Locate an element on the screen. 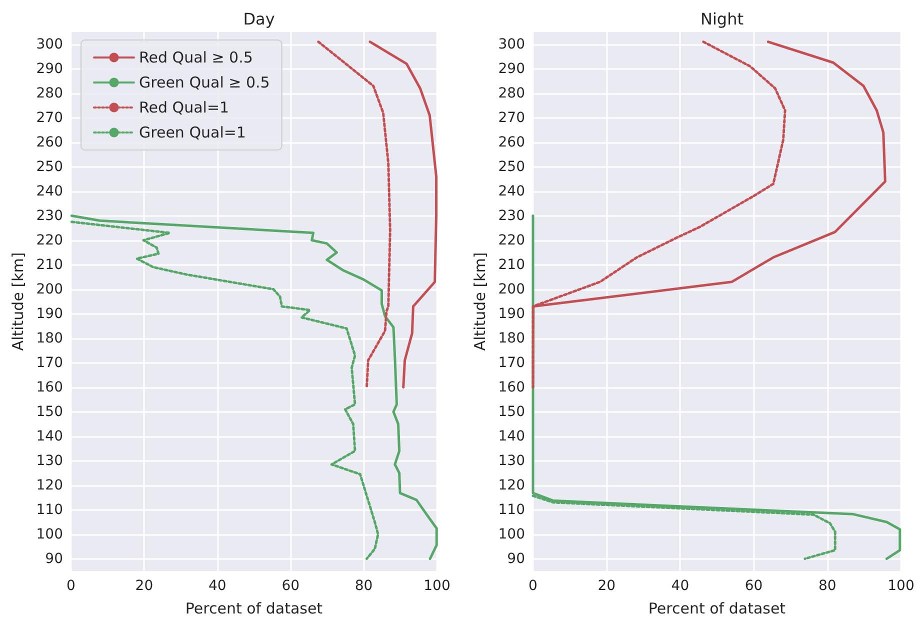 The height and width of the screenshot is (624, 921). chart-title: Night is located at coordinates (722, 19).